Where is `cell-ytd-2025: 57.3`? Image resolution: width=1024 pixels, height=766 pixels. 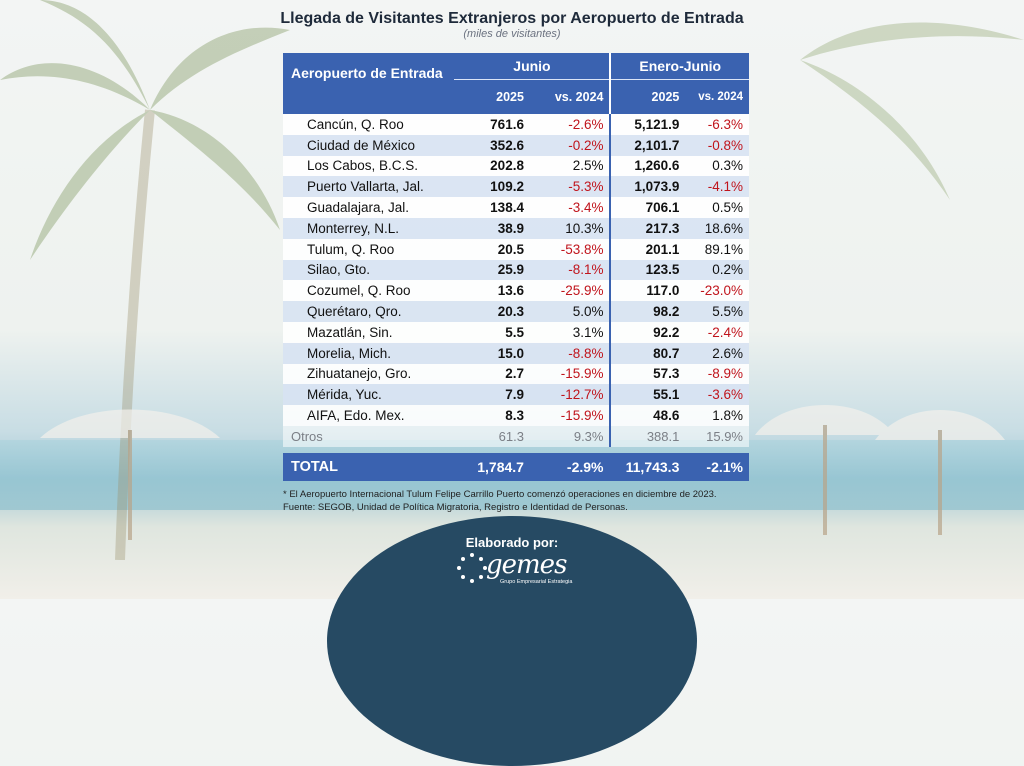
cell-ytd-2025: 57.3 is located at coordinates (647, 374).